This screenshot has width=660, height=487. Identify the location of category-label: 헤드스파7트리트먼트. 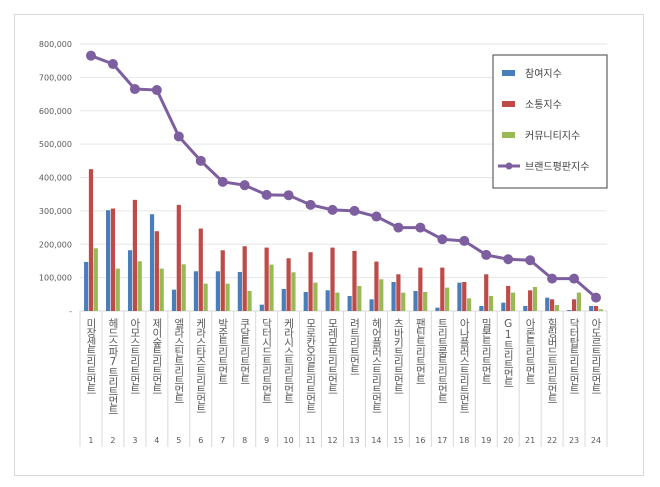
(113, 365).